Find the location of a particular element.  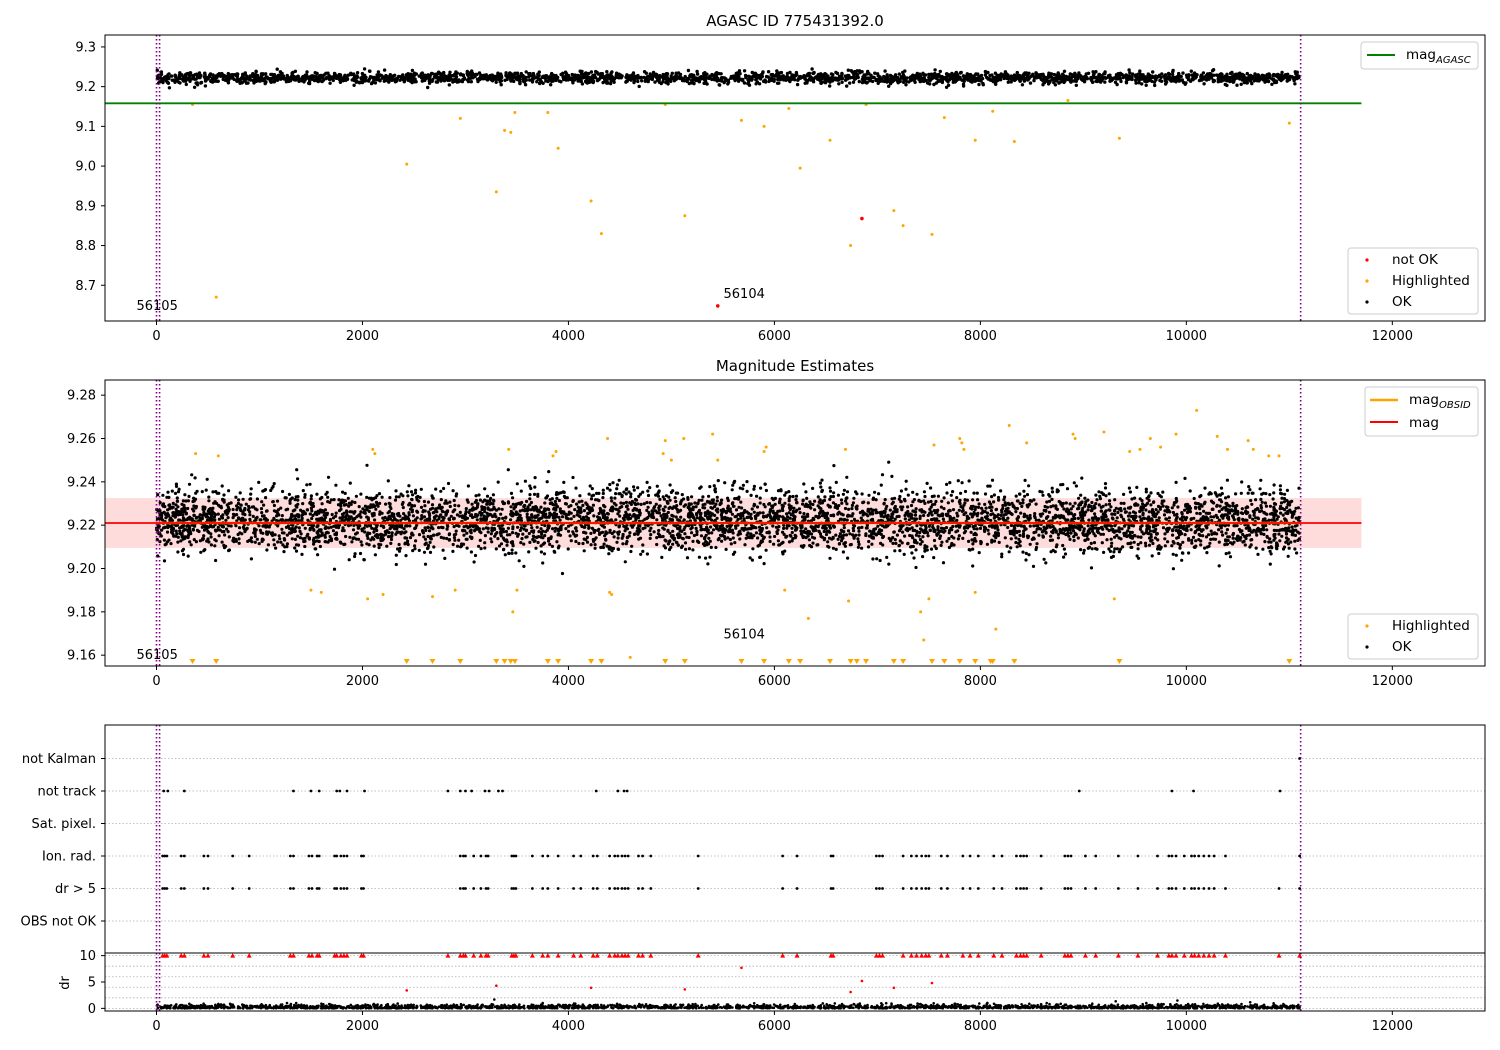

y-tick-label: 9.0 is located at coordinates (85, 167).